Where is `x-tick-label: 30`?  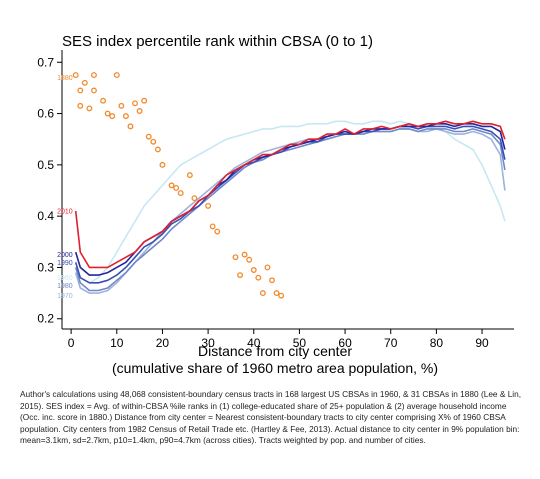 x-tick-label: 30 is located at coordinates (208, 343).